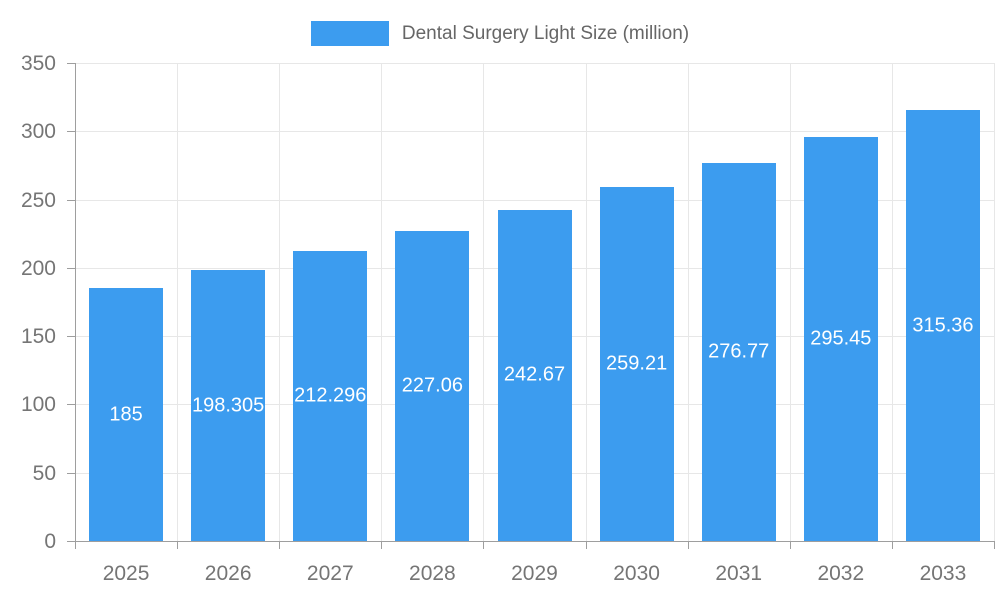 The width and height of the screenshot is (1000, 600). Describe the element at coordinates (38, 200) in the screenshot. I see `y-tick-label: 250` at that location.